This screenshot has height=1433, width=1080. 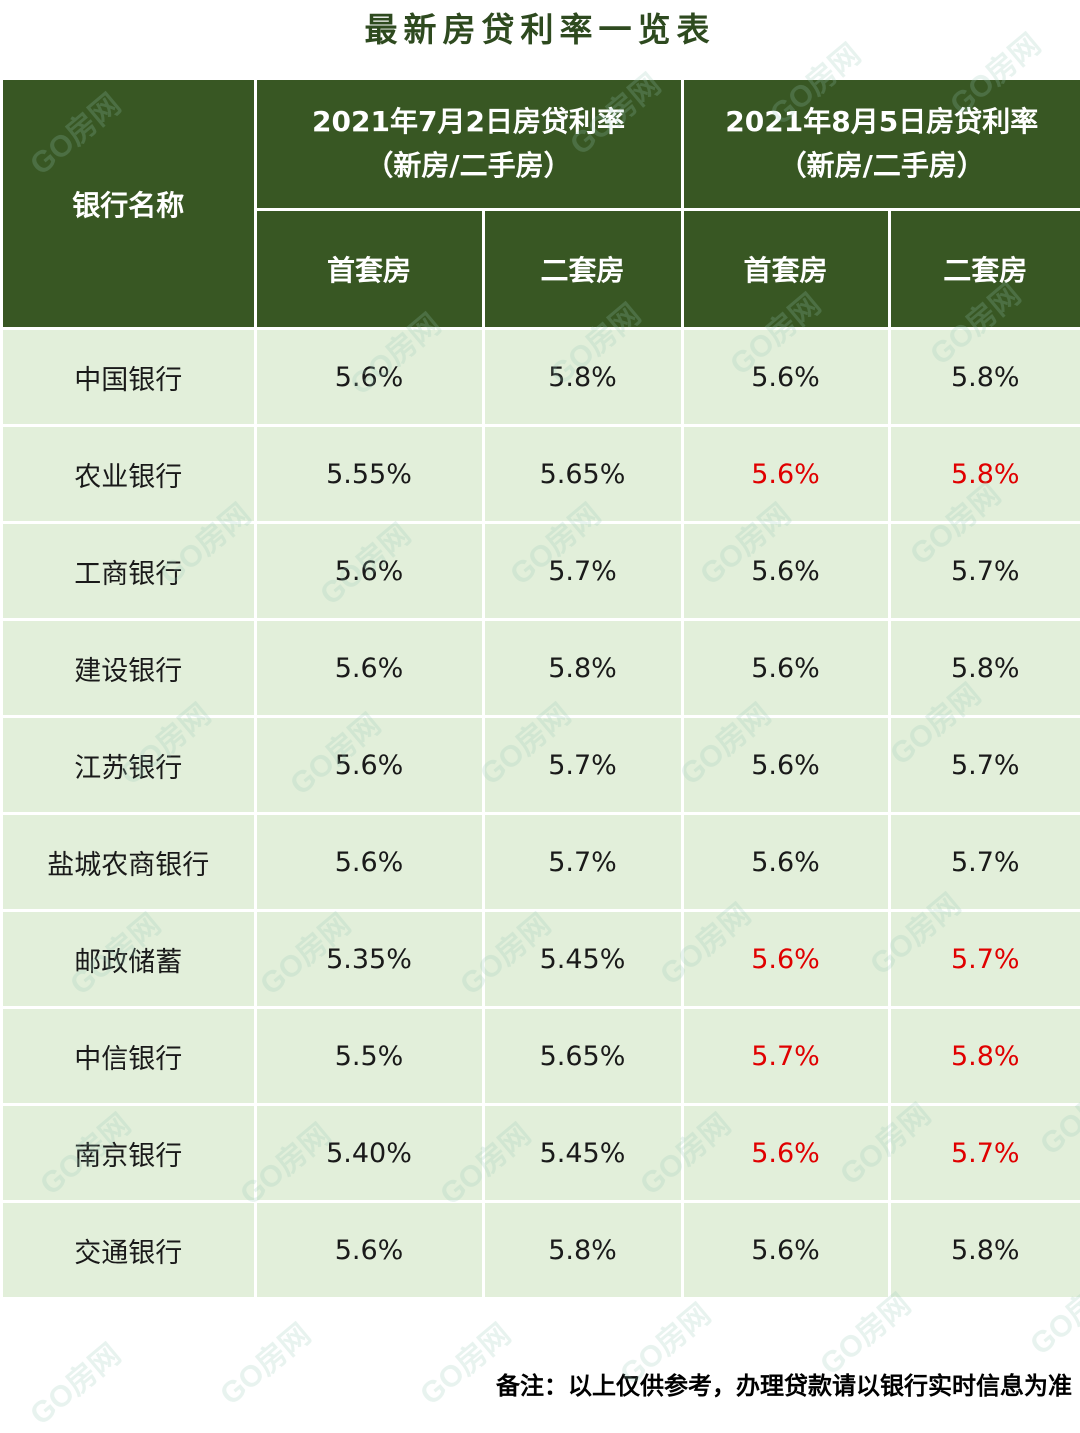 What do you see at coordinates (129, 377) in the screenshot?
I see `bank-name-cell: 中国银行` at bounding box center [129, 377].